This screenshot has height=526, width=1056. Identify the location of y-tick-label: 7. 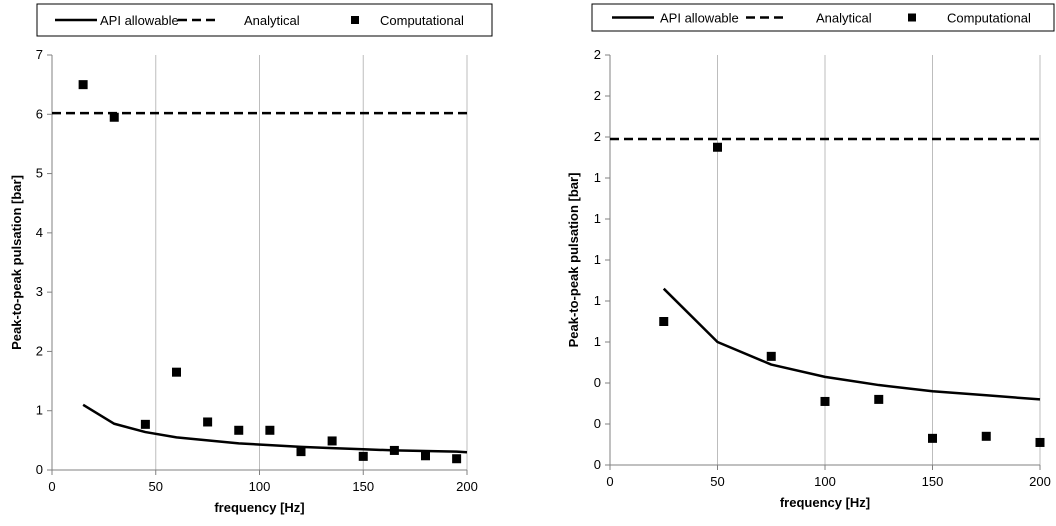
(39, 54).